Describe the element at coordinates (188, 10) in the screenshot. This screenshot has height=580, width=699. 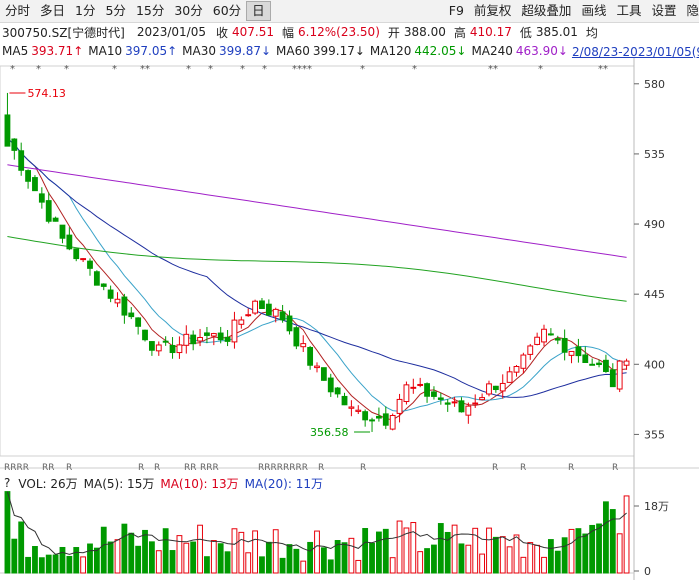
I see `period-tab-30min: 30分` at that location.